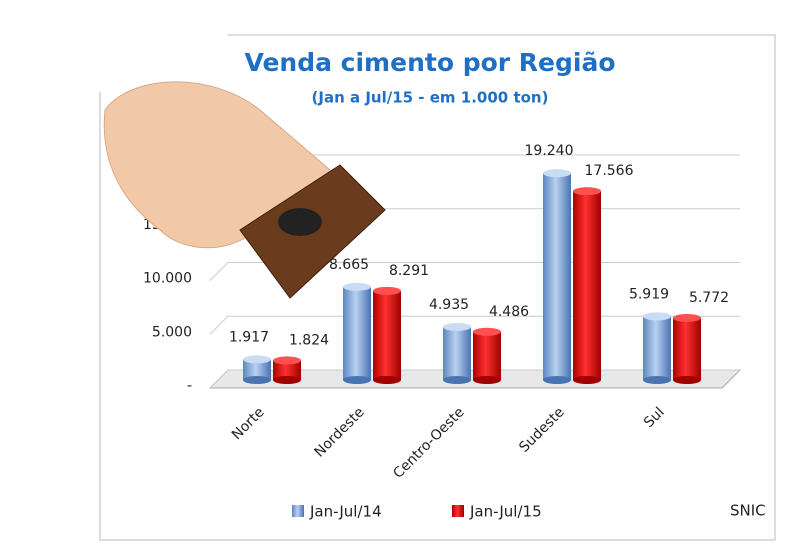 Image resolution: width=800 pixels, height=548 pixels. Describe the element at coordinates (409, 271) in the screenshot. I see `value-label: 8.291` at that location.